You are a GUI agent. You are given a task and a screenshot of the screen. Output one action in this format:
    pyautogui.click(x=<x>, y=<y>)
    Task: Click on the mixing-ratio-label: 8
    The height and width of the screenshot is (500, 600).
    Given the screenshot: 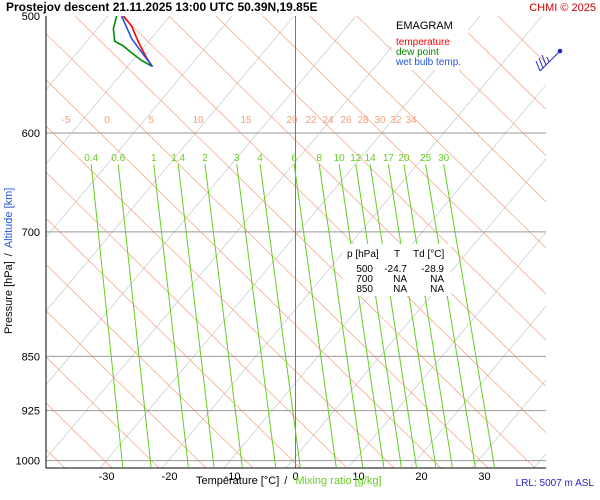 What is the action you would take?
    pyautogui.click(x=319, y=158)
    